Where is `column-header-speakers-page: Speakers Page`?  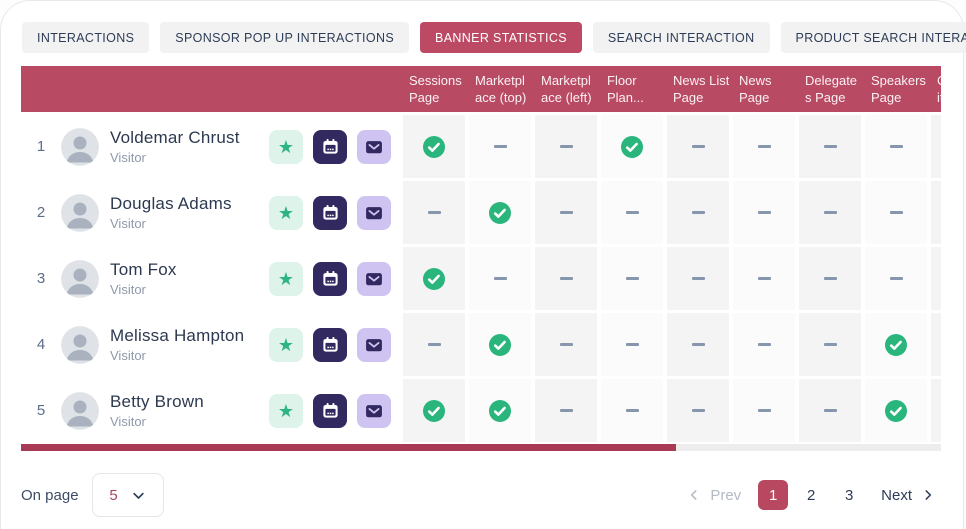 column-header-speakers-page: Speakers Page is located at coordinates (898, 89).